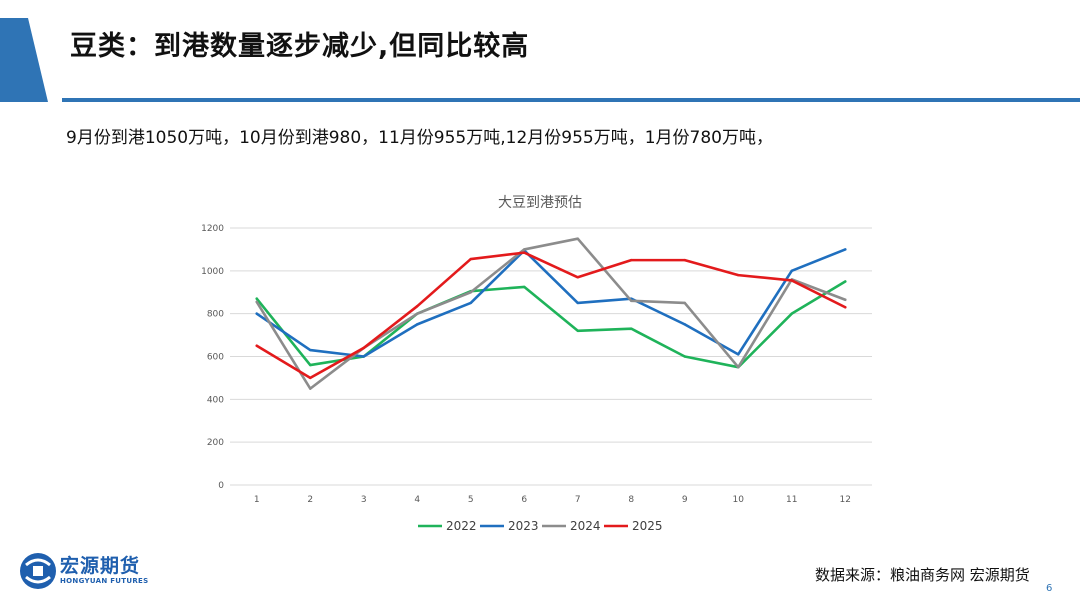 The height and width of the screenshot is (608, 1080). I want to click on page-title: 豆类：到港数量逐步减少,但同比较高, so click(300, 46).